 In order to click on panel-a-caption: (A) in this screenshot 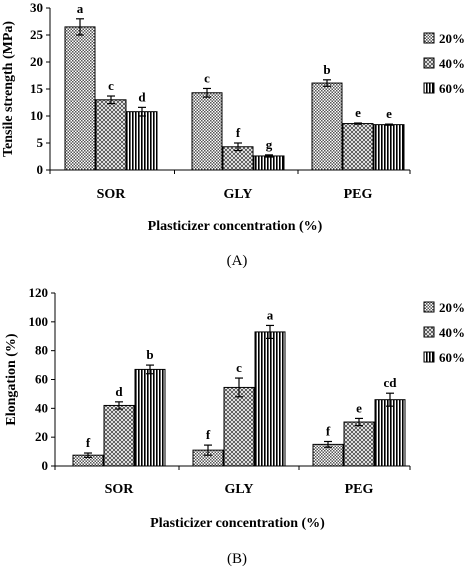, I will do `click(237, 261)`.